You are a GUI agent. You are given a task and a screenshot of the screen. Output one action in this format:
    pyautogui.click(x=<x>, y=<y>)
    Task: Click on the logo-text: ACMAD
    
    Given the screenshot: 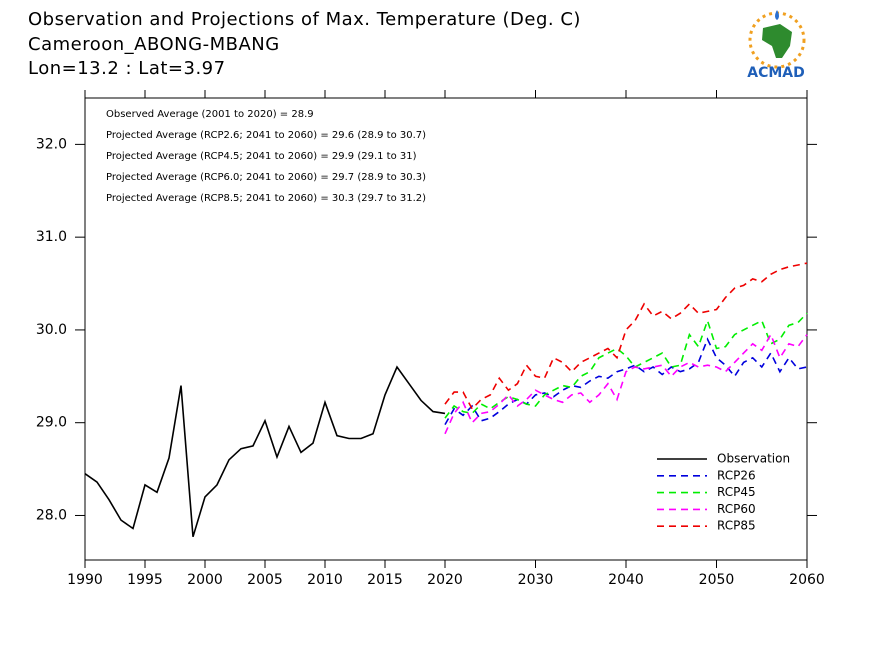 What is the action you would take?
    pyautogui.click(x=776, y=73)
    